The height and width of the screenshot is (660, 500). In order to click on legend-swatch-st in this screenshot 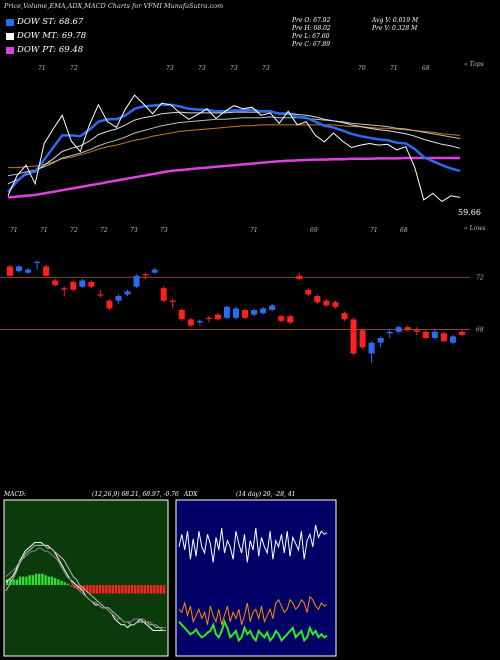, I will do `click(10, 22)`.